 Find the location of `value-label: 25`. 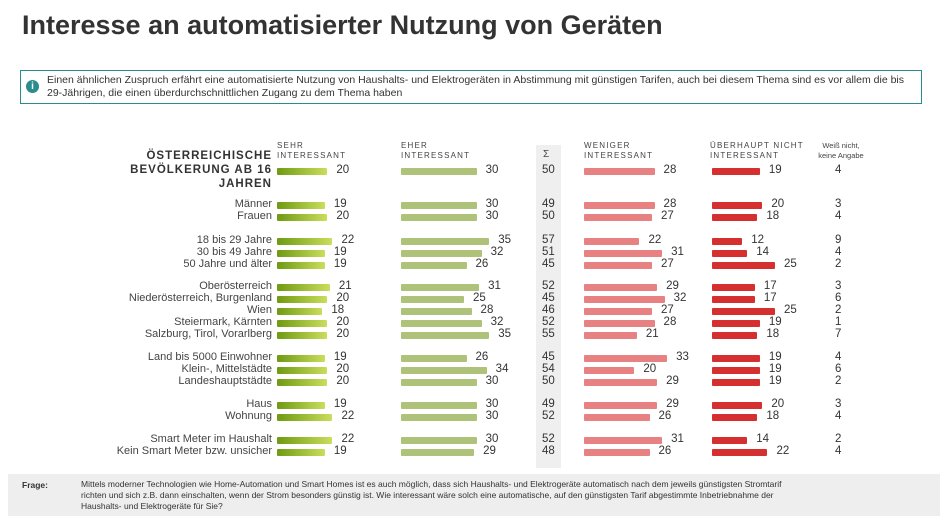

value-label: 25 is located at coordinates (790, 310).